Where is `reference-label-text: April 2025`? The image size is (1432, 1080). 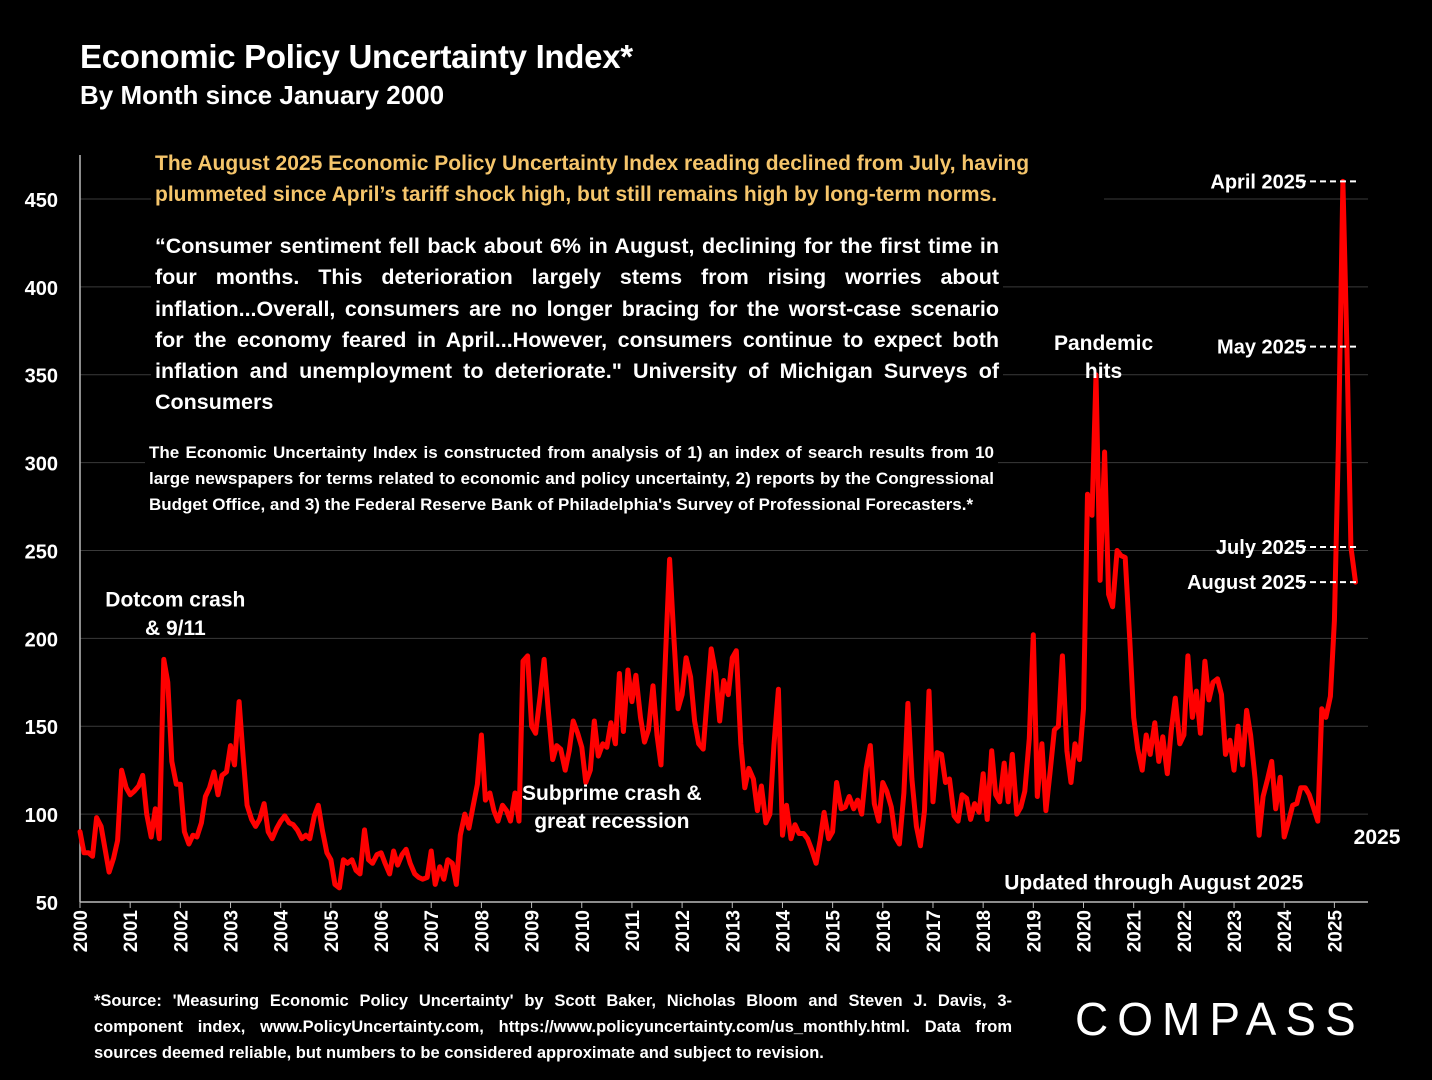
reference-label-text: April 2025 is located at coordinates (1258, 182).